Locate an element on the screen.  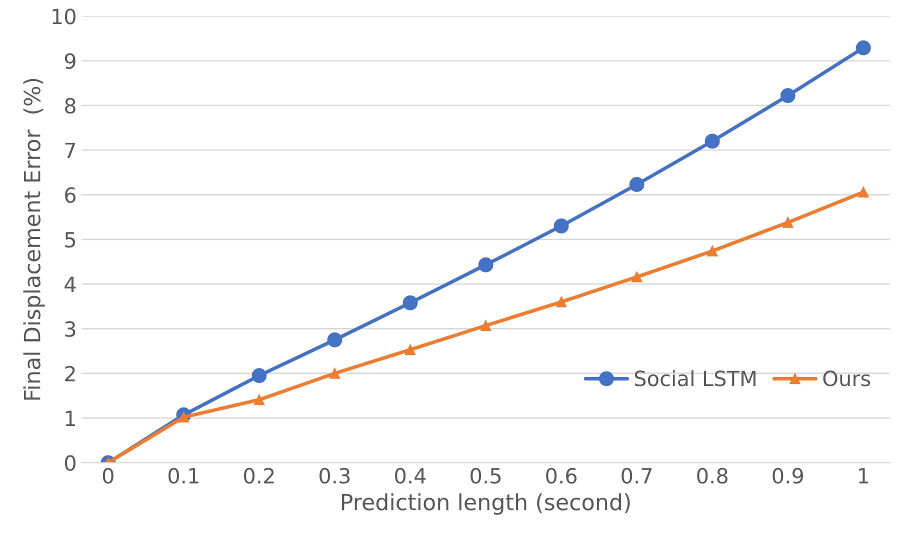
legend-label: Social LSTM is located at coordinates (695, 378).